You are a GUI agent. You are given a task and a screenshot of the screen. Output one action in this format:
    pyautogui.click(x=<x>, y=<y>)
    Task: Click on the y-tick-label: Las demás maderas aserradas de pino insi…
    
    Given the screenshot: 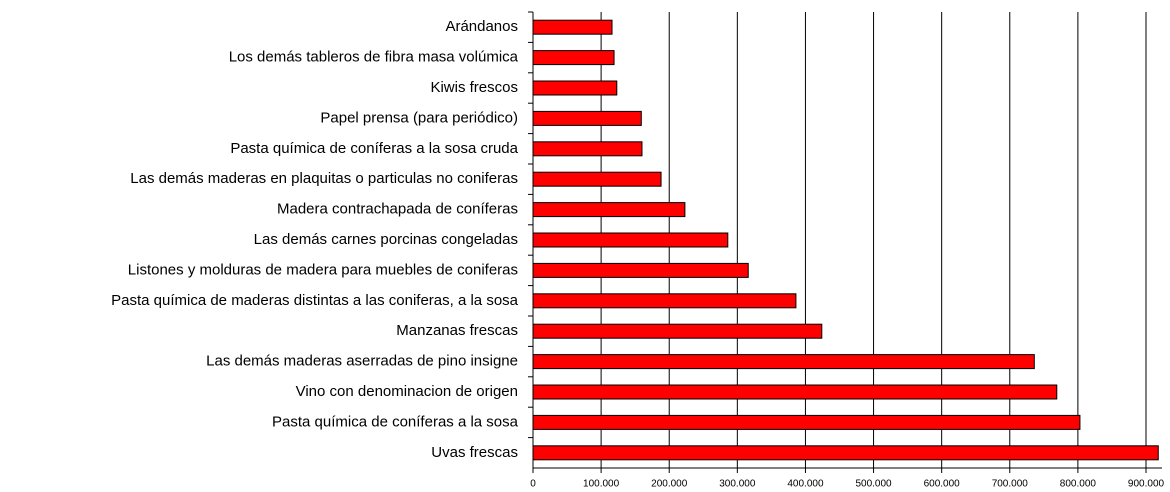 What is the action you would take?
    pyautogui.click(x=362, y=361)
    